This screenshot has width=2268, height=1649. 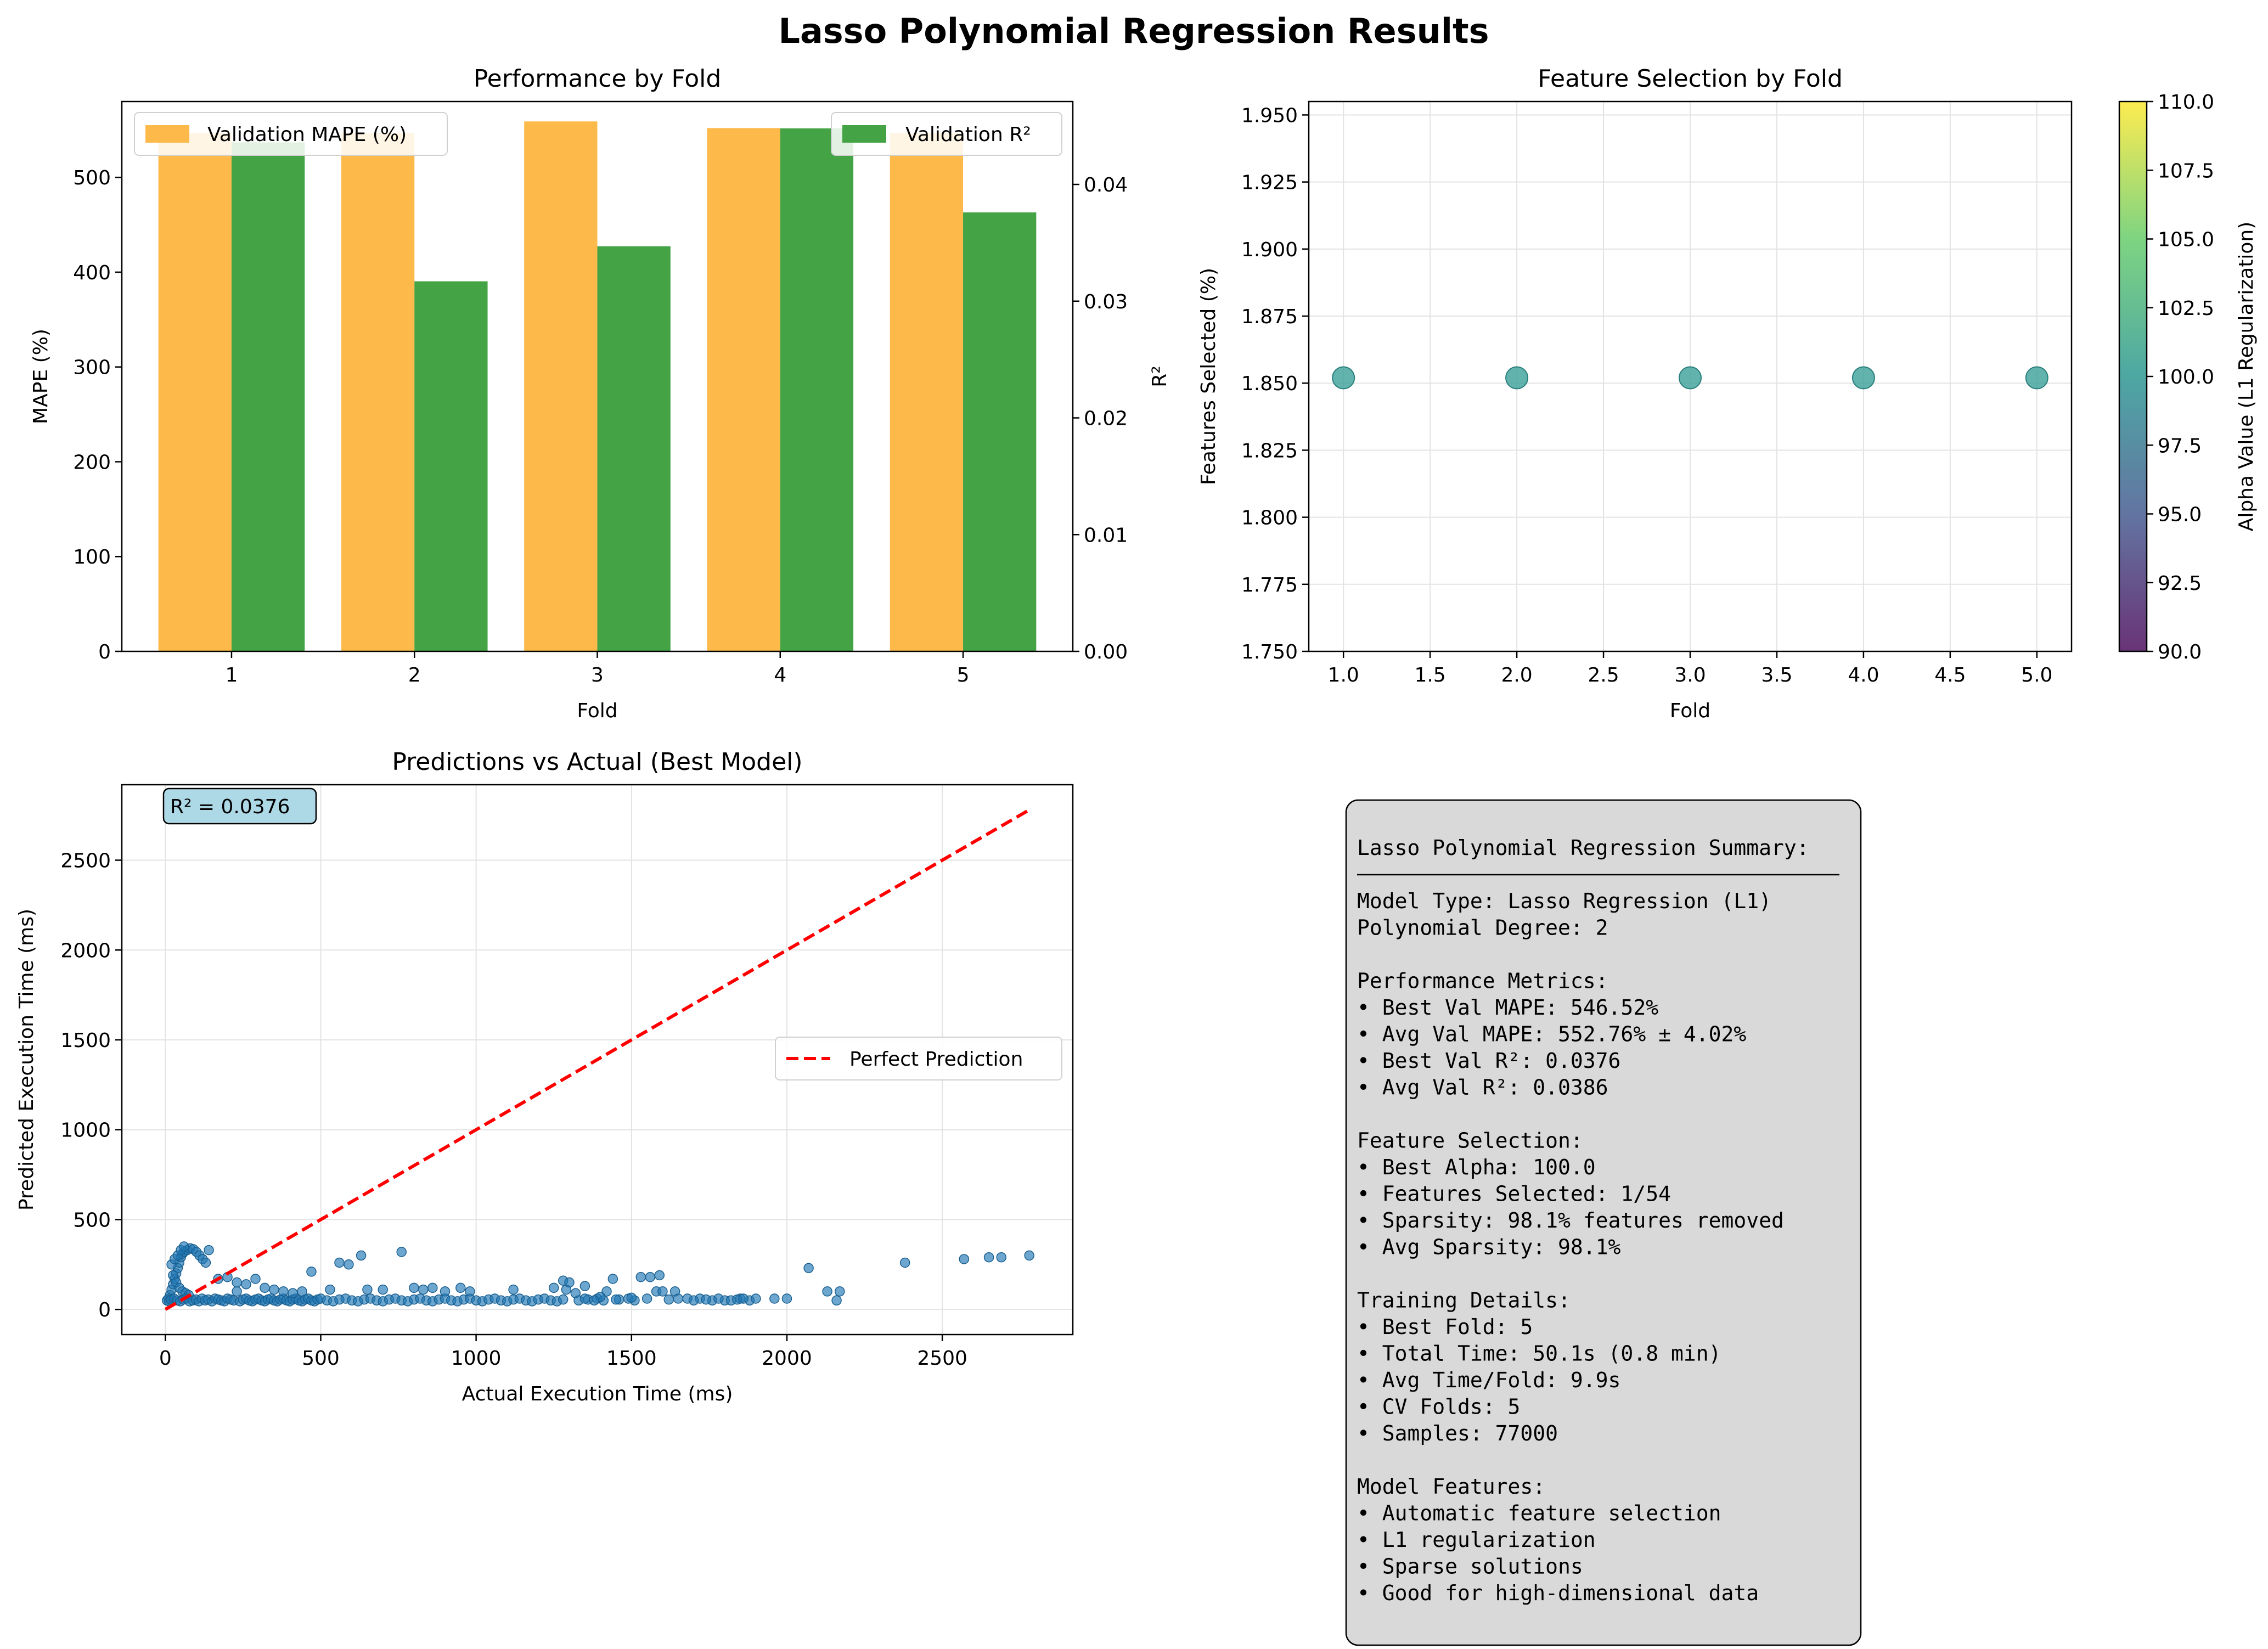 What do you see at coordinates (1269, 250) in the screenshot?
I see `y-tick-label: 1.900` at bounding box center [1269, 250].